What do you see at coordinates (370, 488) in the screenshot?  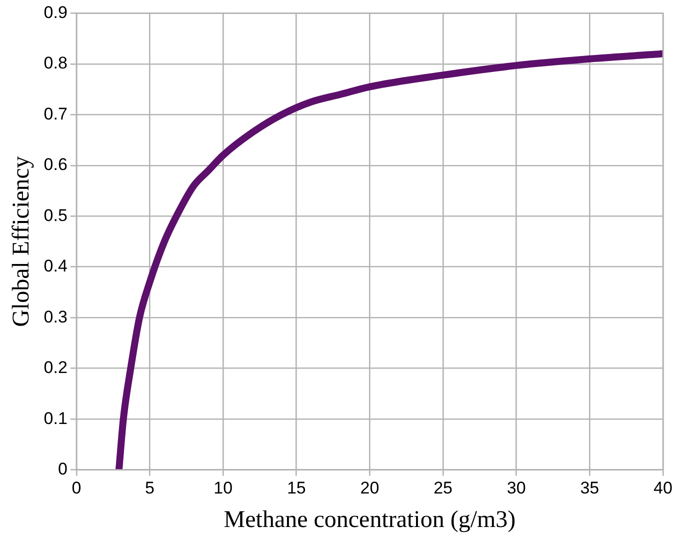 I see `x-tick-label: 20` at bounding box center [370, 488].